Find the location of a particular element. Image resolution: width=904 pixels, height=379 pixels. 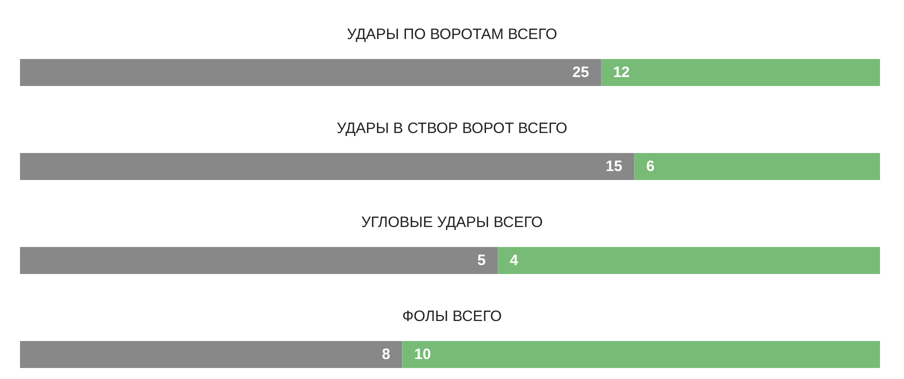

chart-title: УДАРЫ ПО ВОРОТАМ ВСЕГО is located at coordinates (452, 34).